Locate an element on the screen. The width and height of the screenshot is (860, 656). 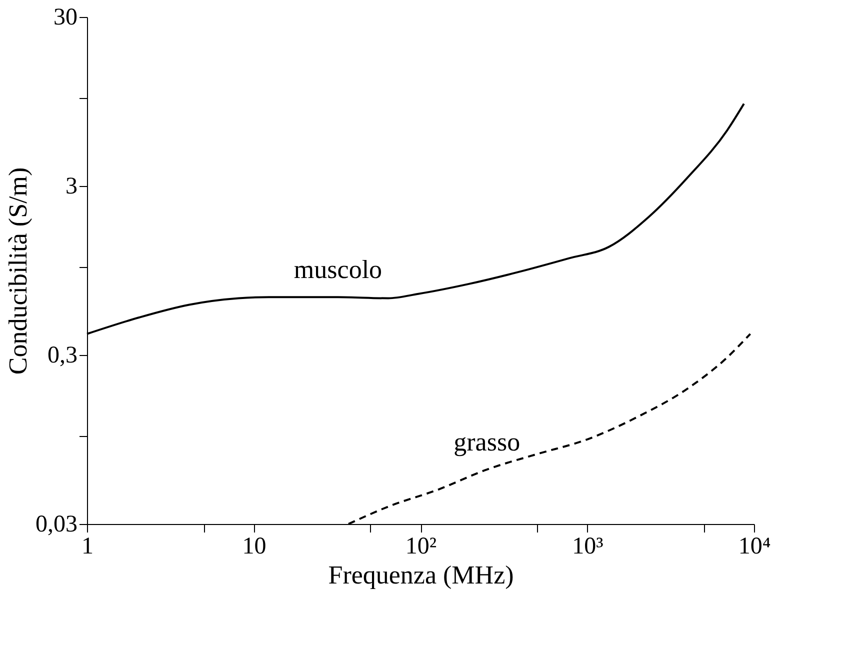
y-tick-label: 0,3 is located at coordinates (63, 355).